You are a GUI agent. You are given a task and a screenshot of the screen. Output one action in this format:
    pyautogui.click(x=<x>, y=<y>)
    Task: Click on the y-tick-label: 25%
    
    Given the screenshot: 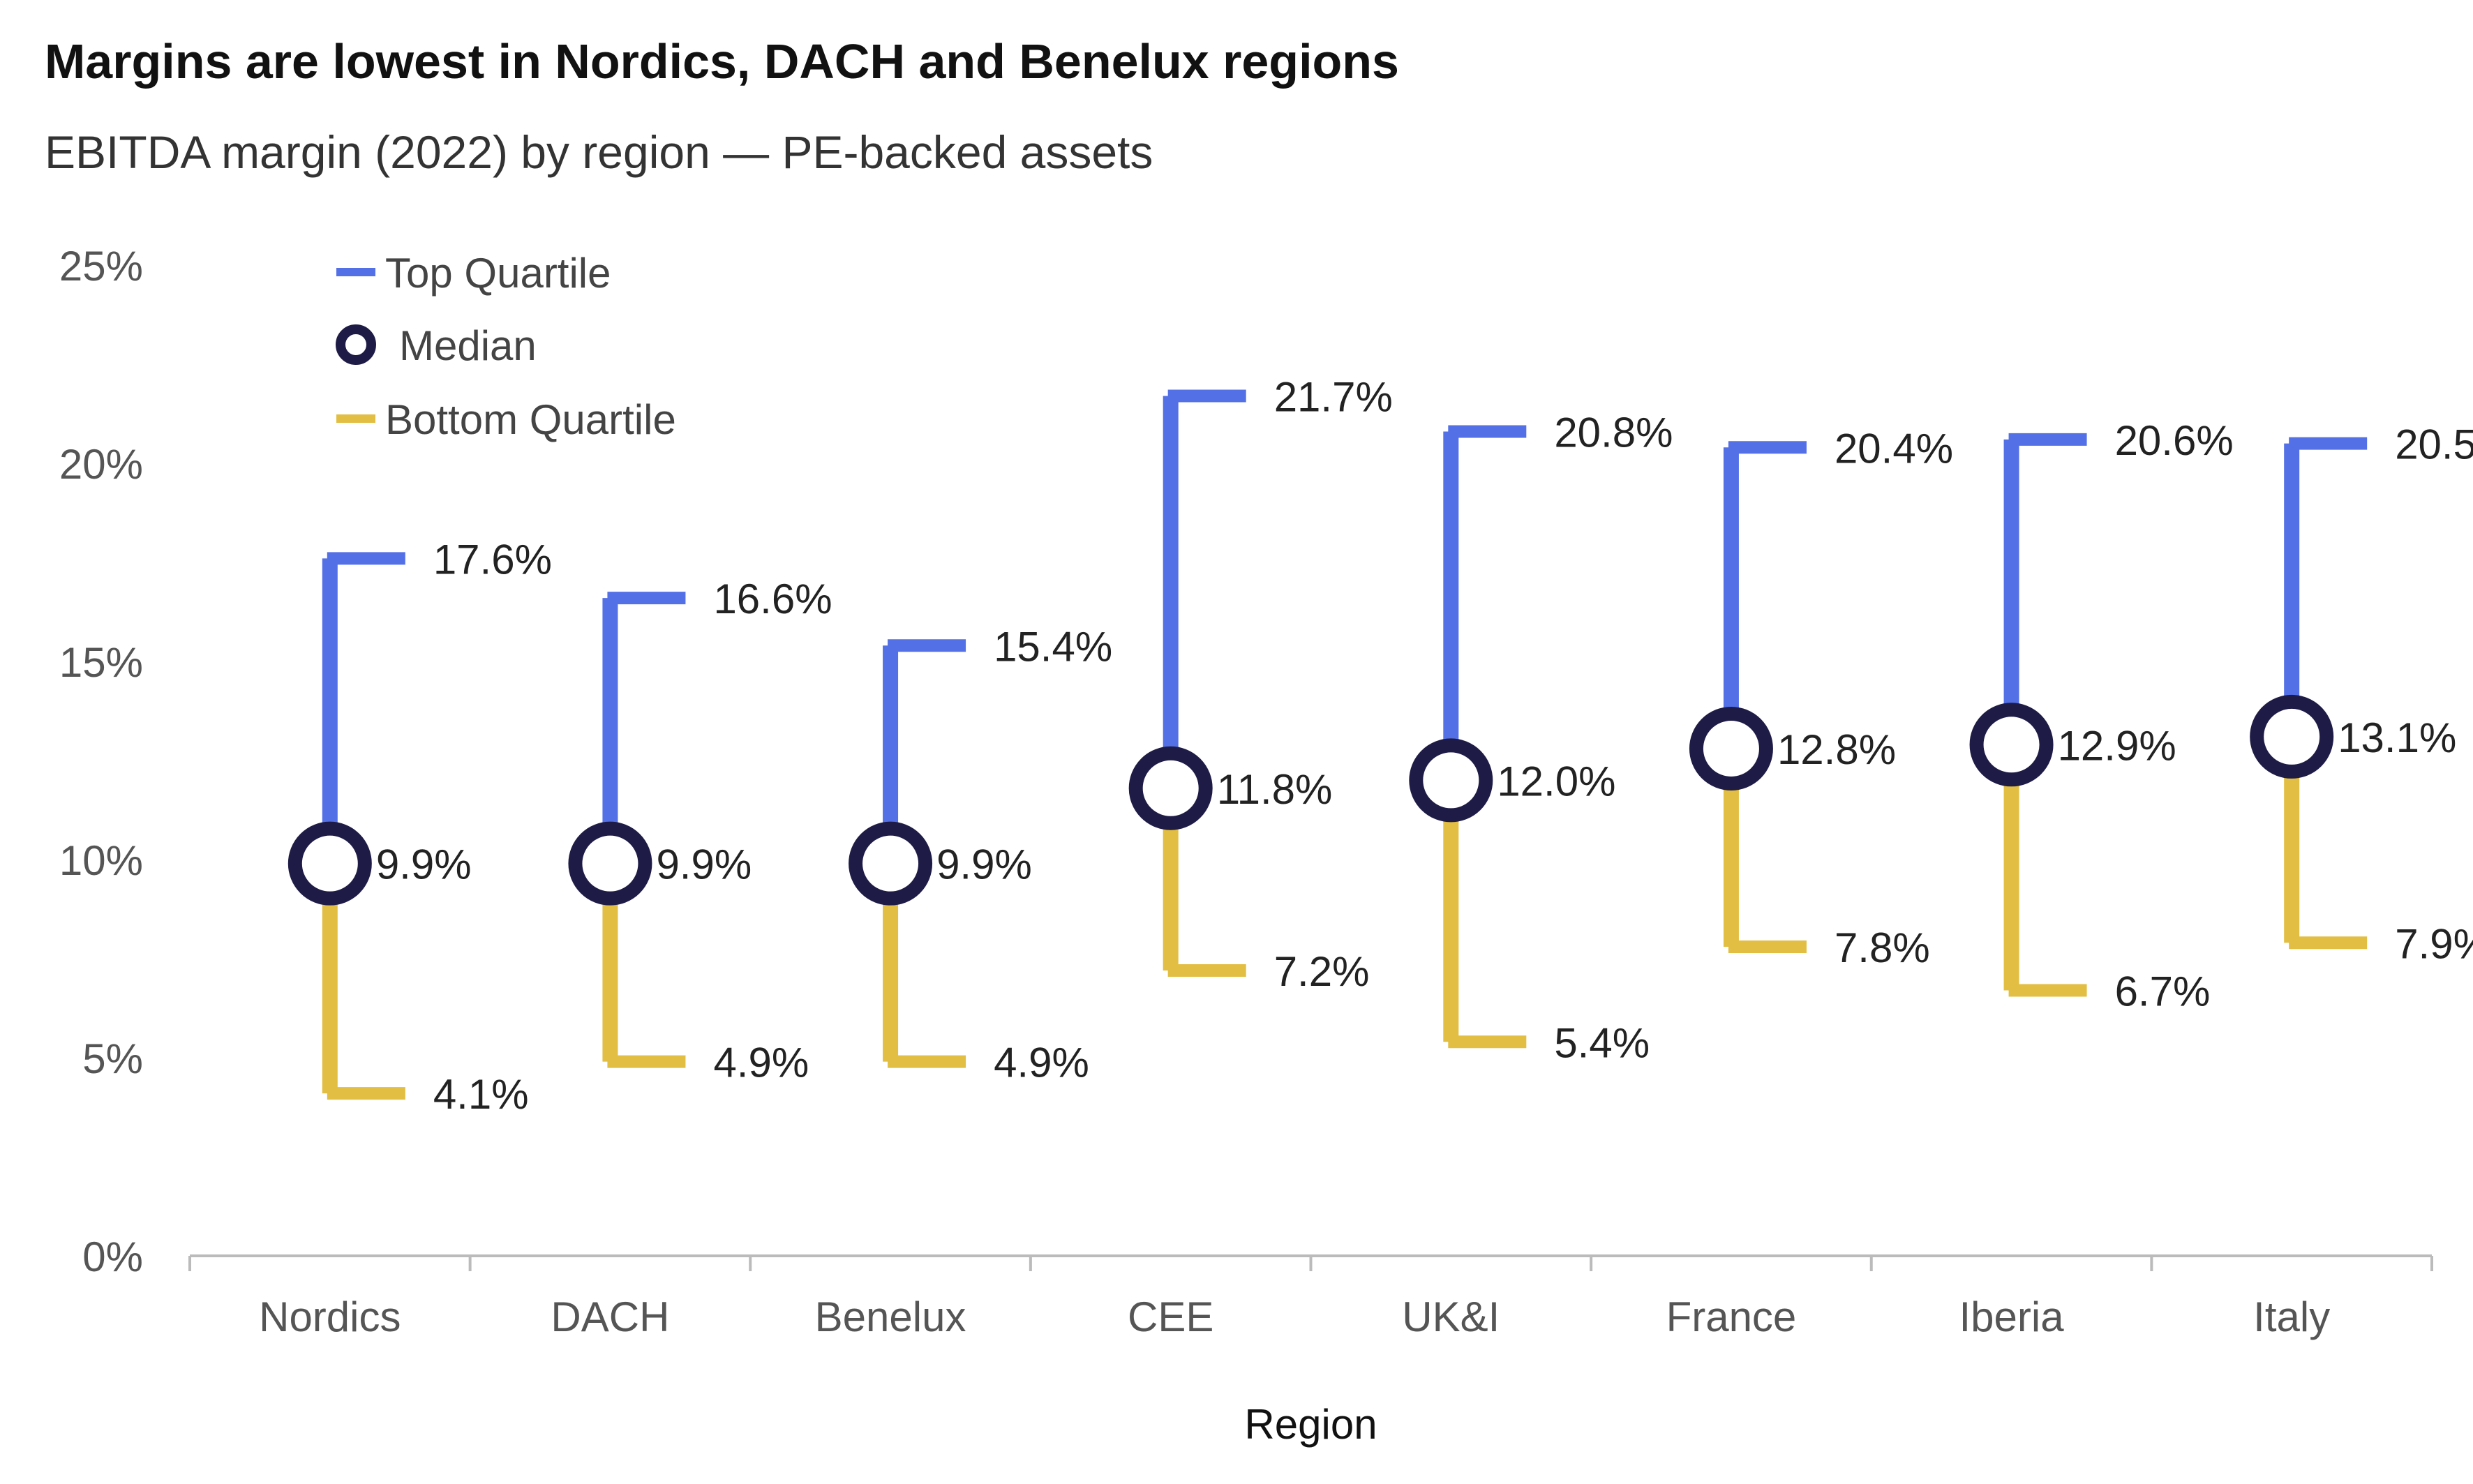 What is the action you would take?
    pyautogui.click(x=101, y=266)
    